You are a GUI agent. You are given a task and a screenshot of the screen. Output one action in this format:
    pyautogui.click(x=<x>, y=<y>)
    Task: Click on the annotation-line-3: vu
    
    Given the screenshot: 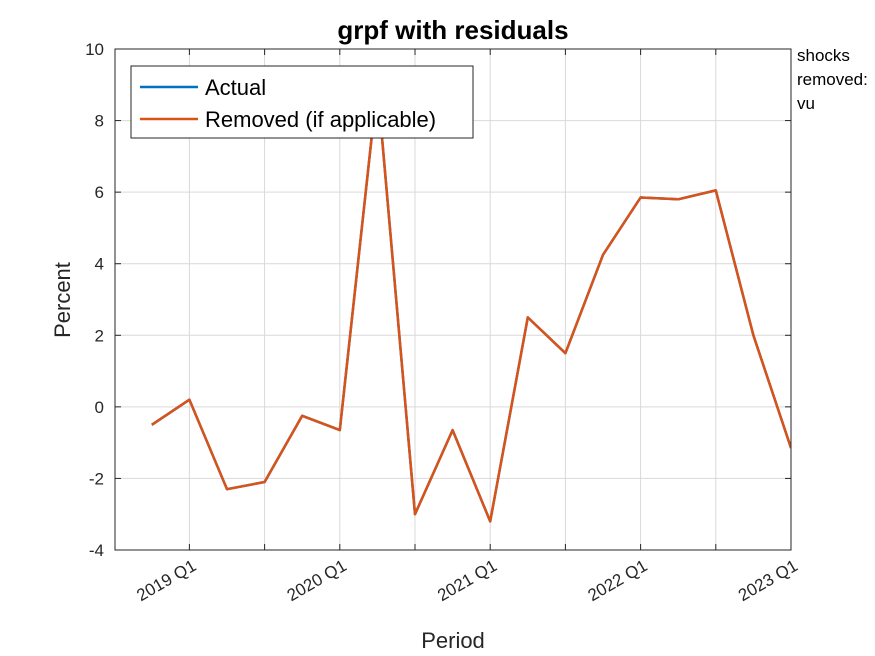 What is the action you would take?
    pyautogui.click(x=806, y=103)
    